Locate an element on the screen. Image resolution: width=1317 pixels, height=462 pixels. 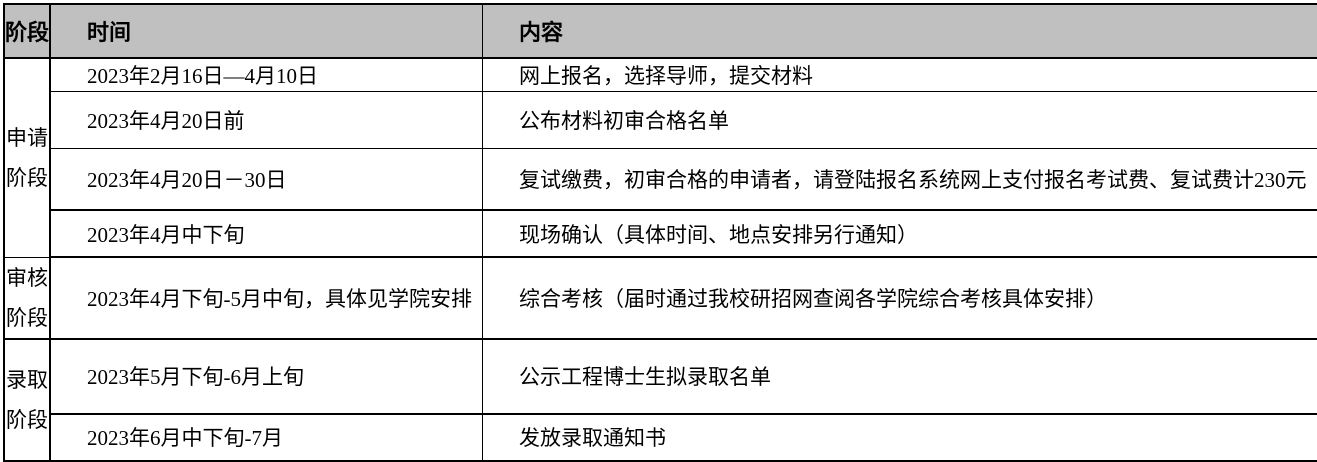
column-header-stage: 阶段 is located at coordinates (27, 31).